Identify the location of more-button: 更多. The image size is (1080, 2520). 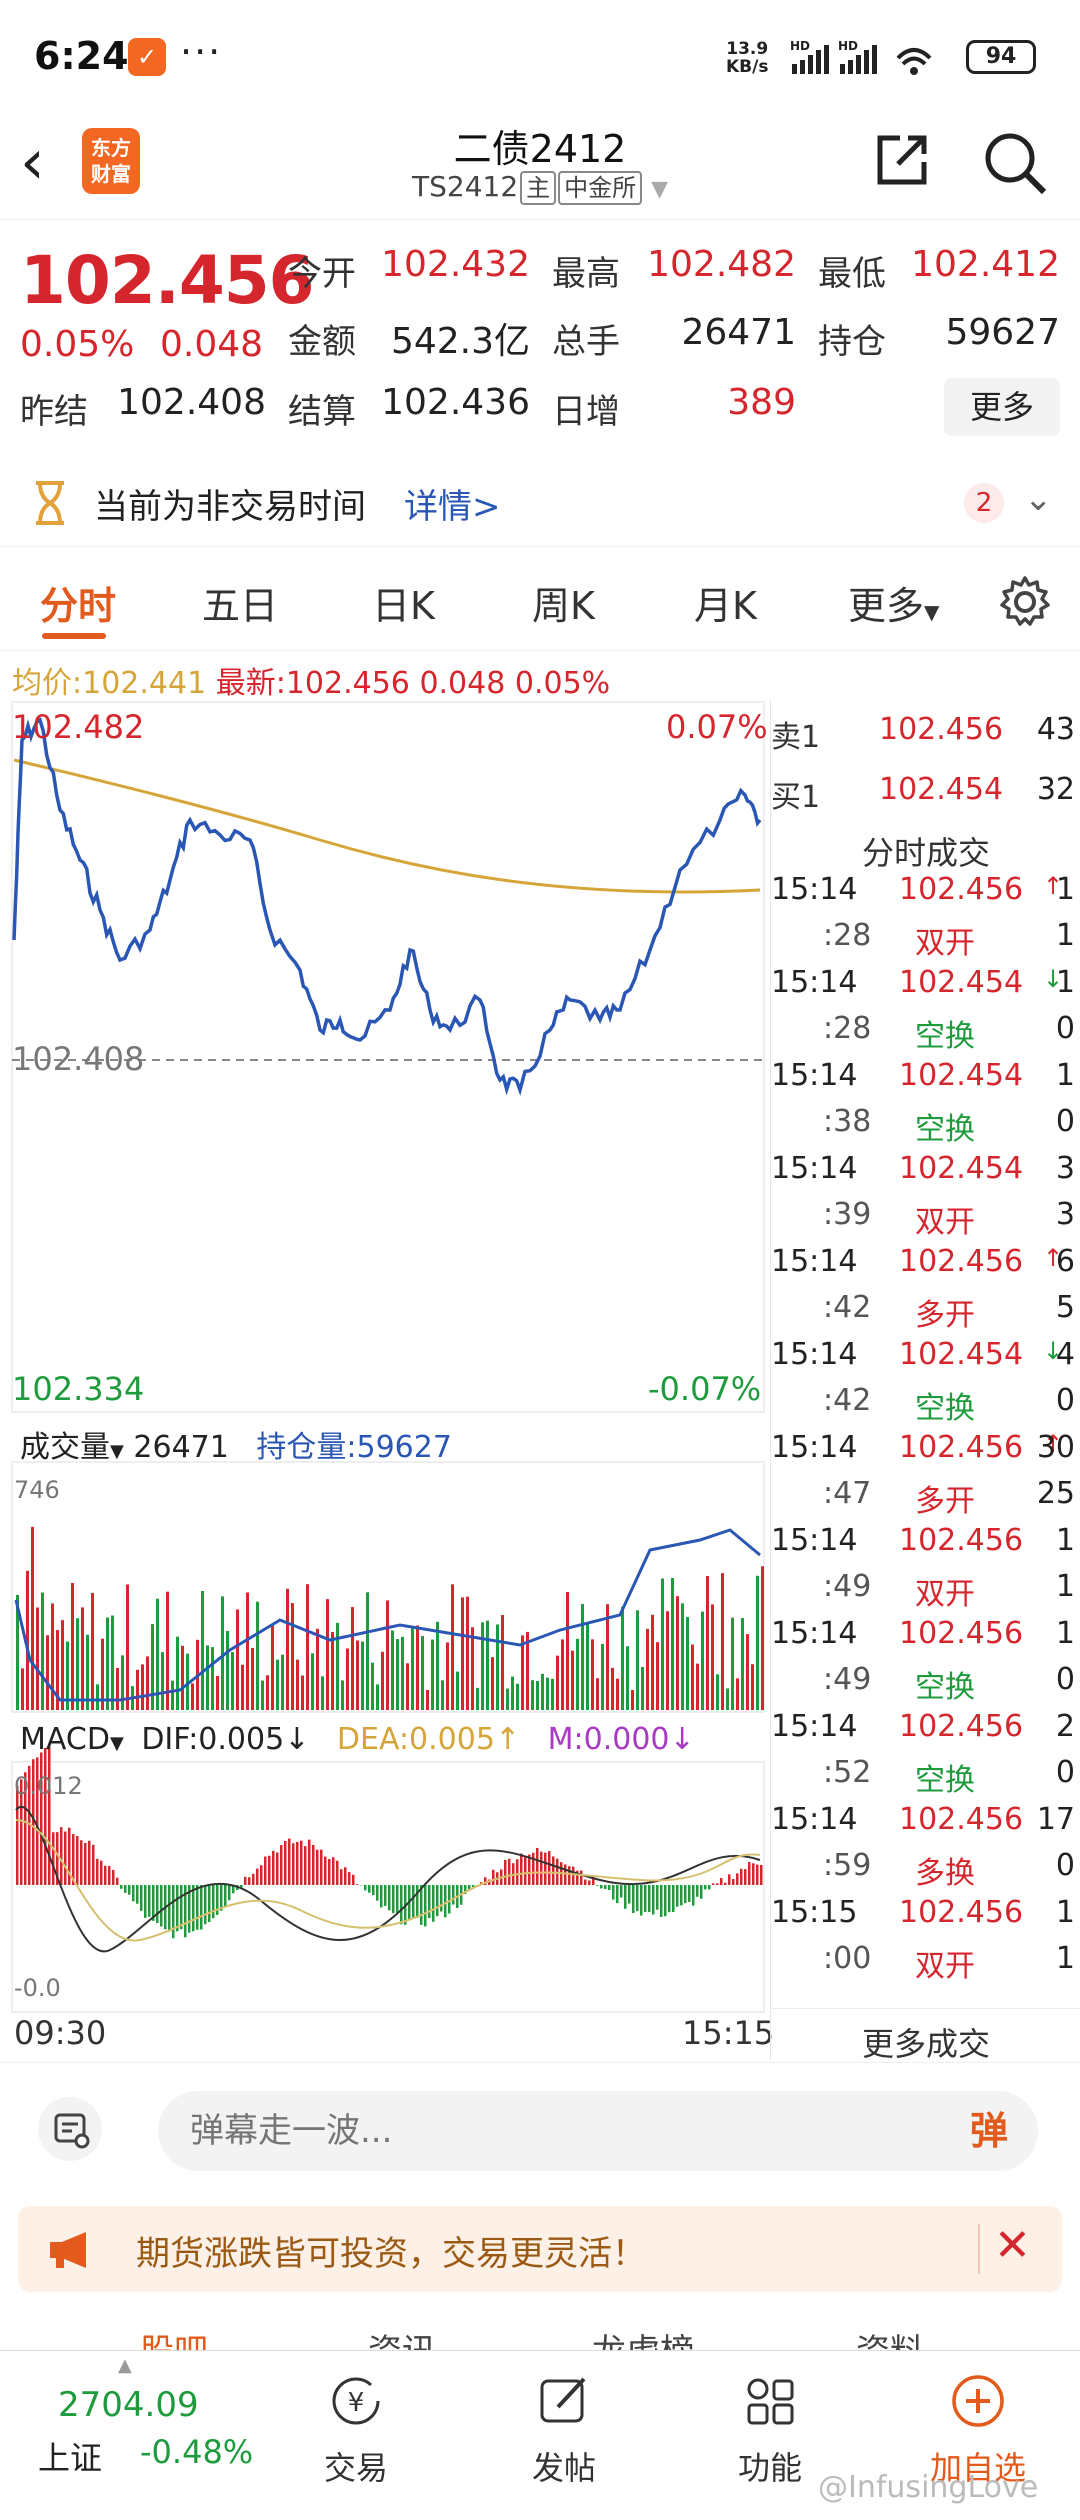
(1002, 407).